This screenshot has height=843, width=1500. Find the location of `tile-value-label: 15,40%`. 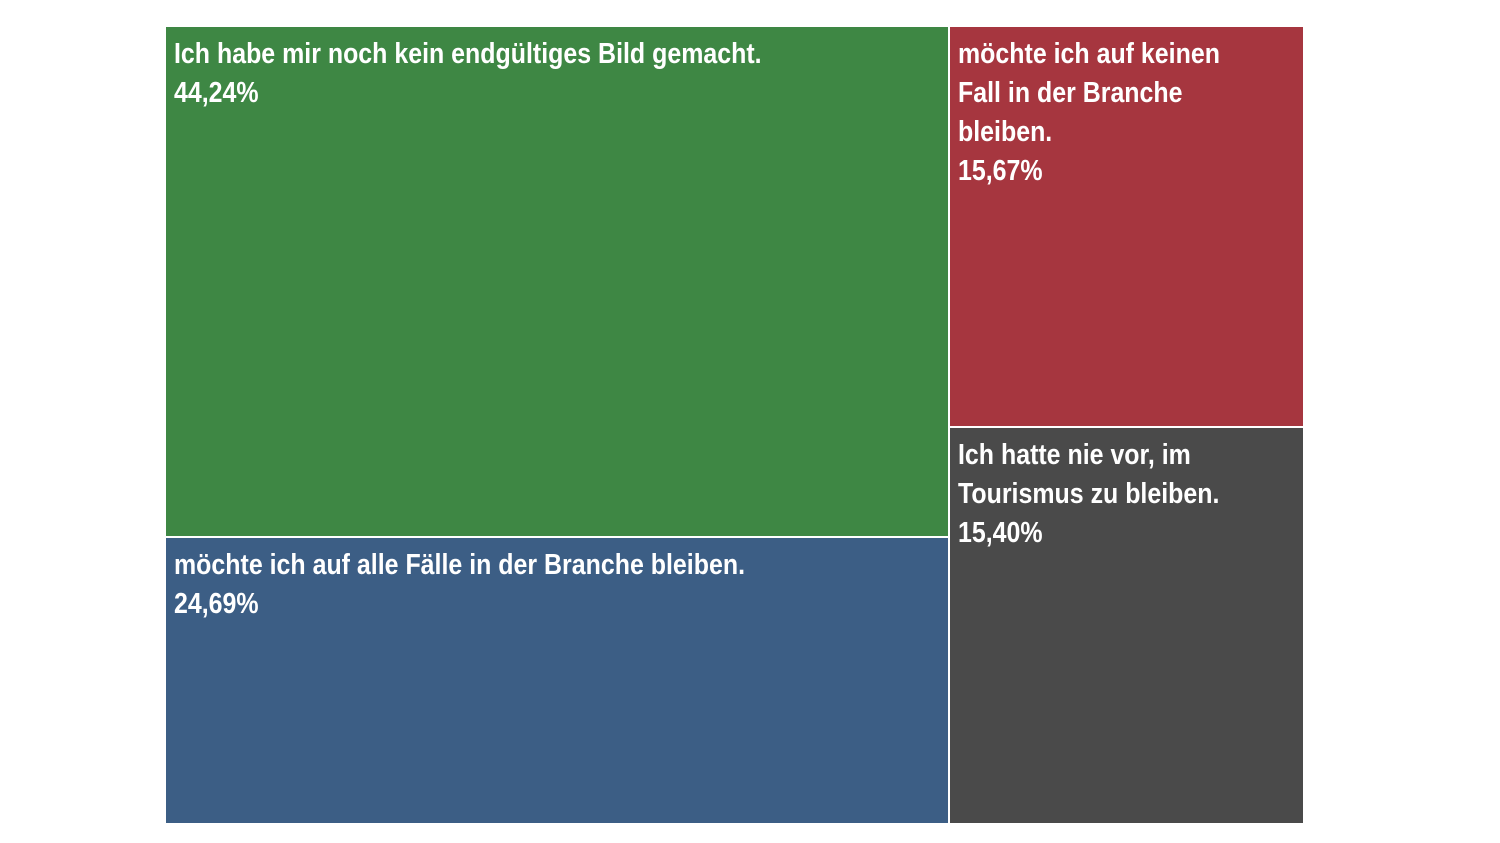

tile-value-label: 15,40% is located at coordinates (1000, 533).